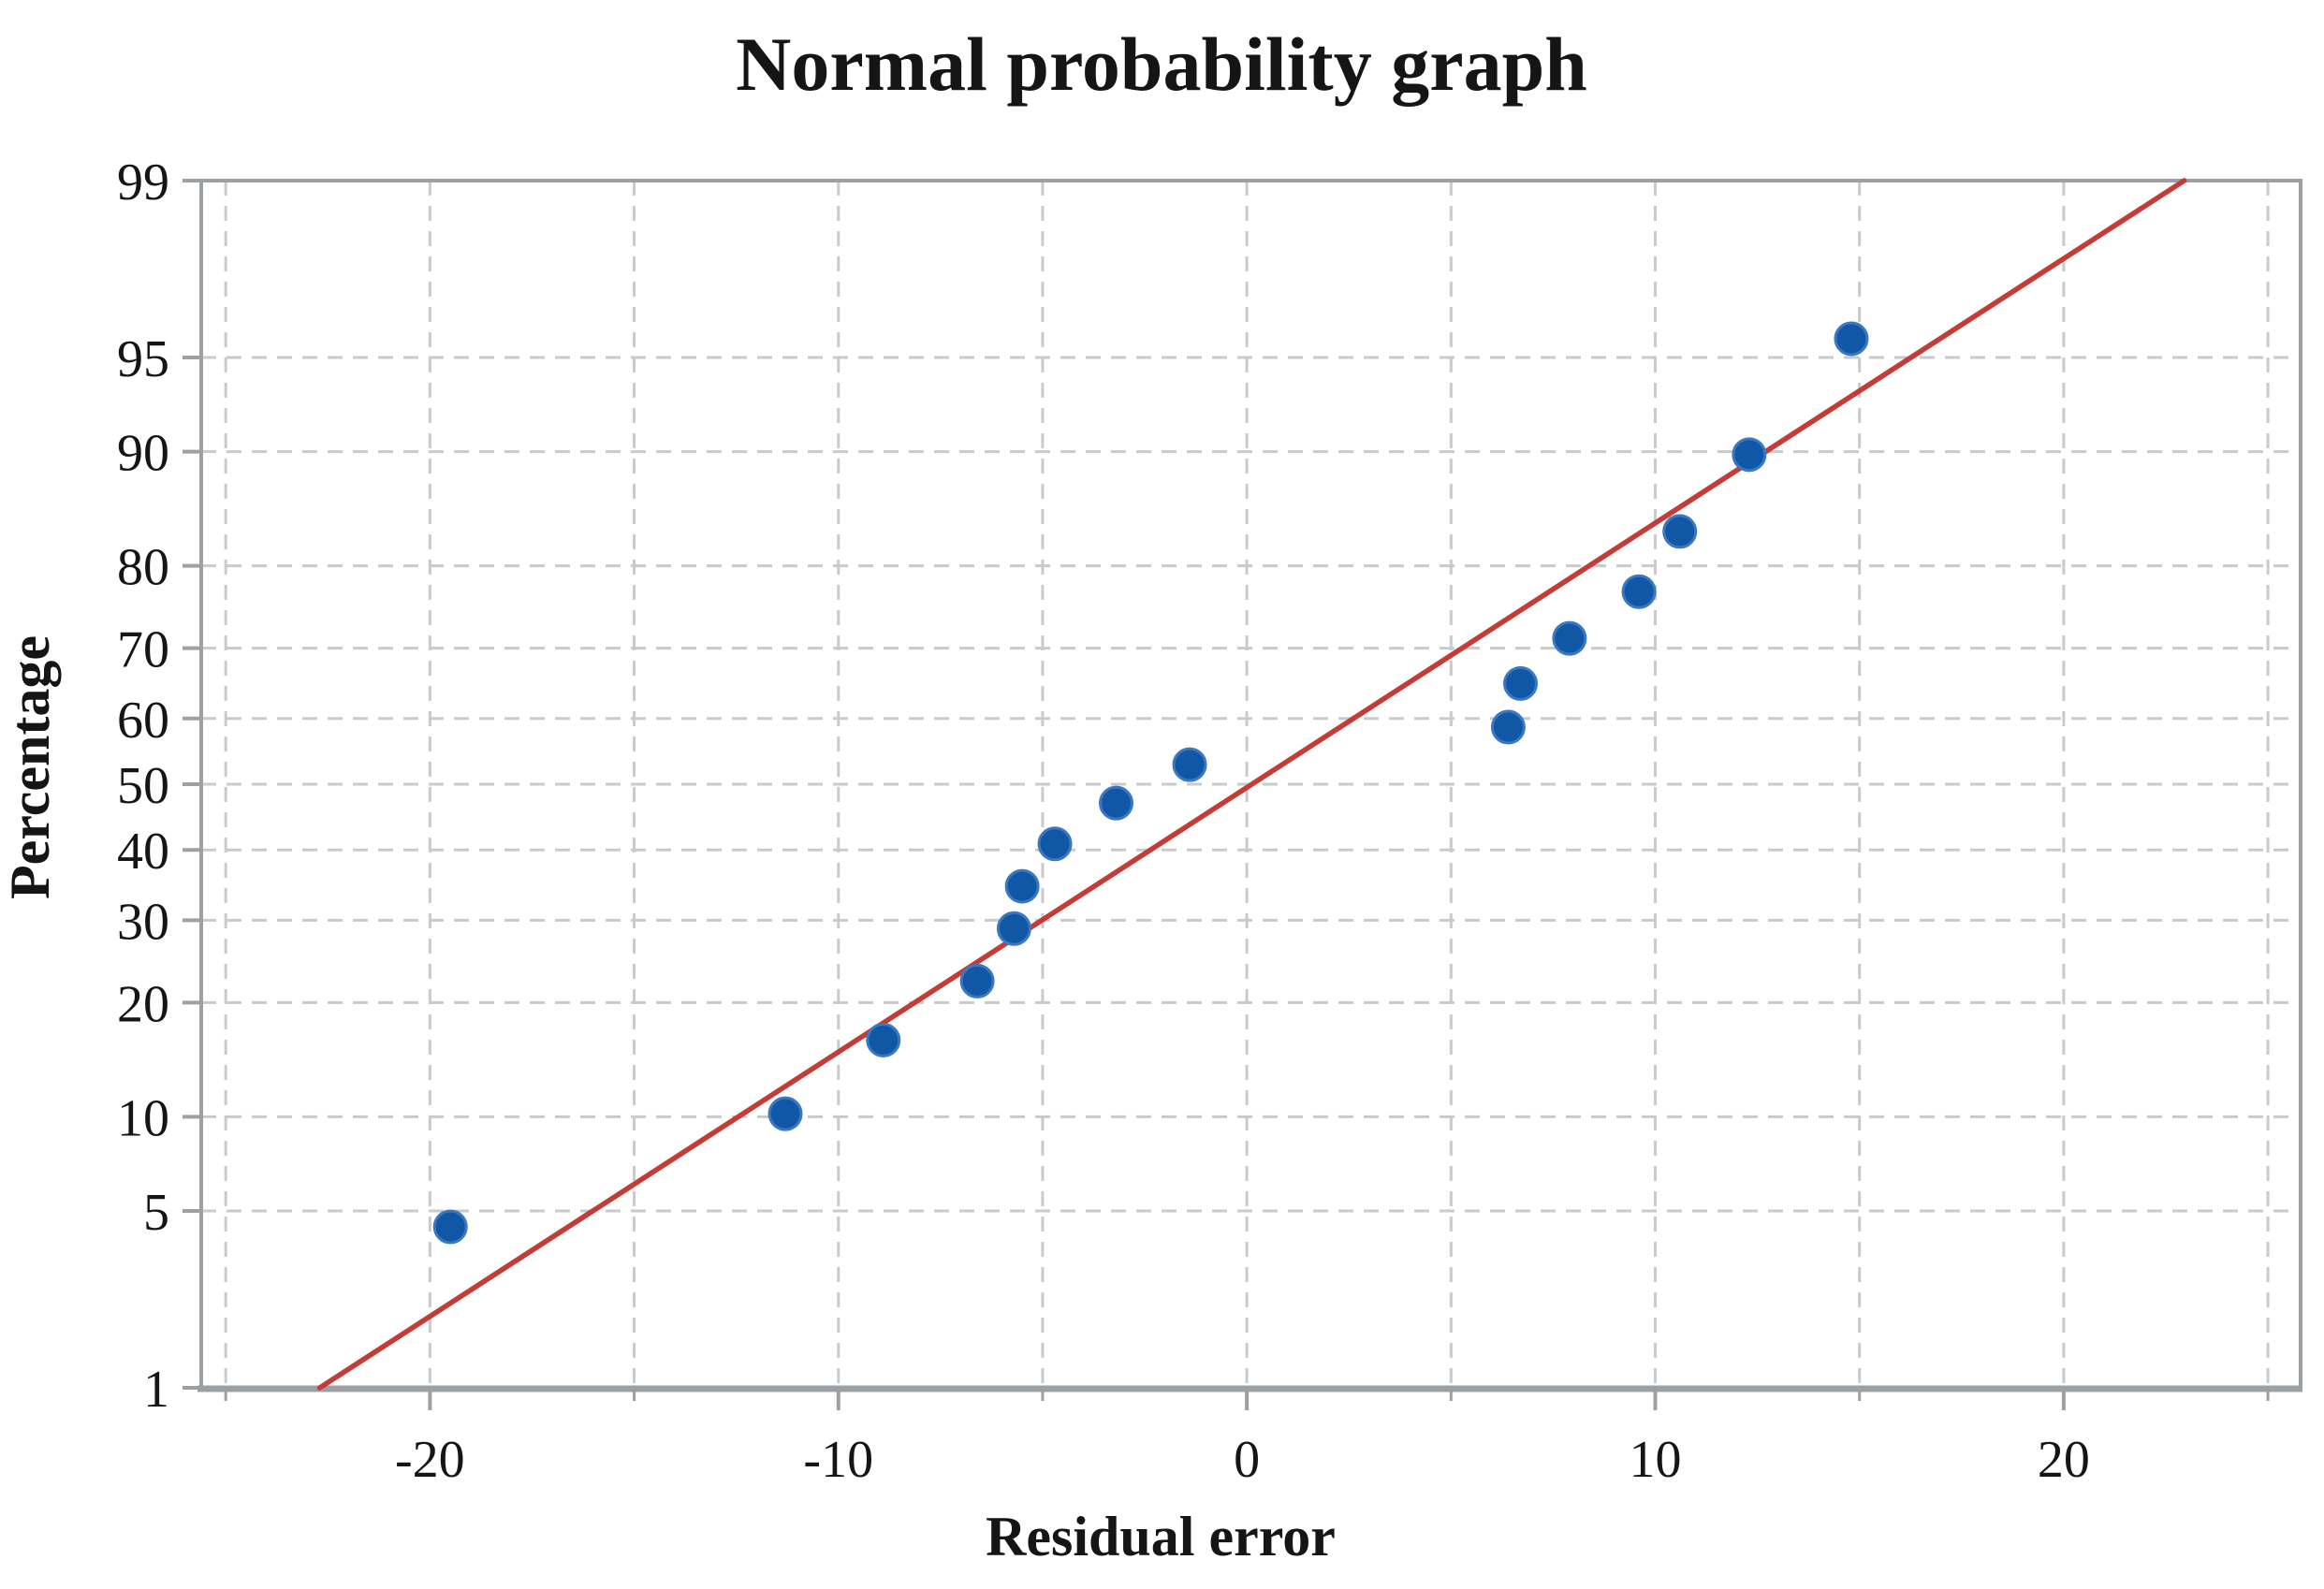 Image resolution: width=2324 pixels, height=1589 pixels. What do you see at coordinates (1656, 1460) in the screenshot?
I see `x-tick-label: 10` at bounding box center [1656, 1460].